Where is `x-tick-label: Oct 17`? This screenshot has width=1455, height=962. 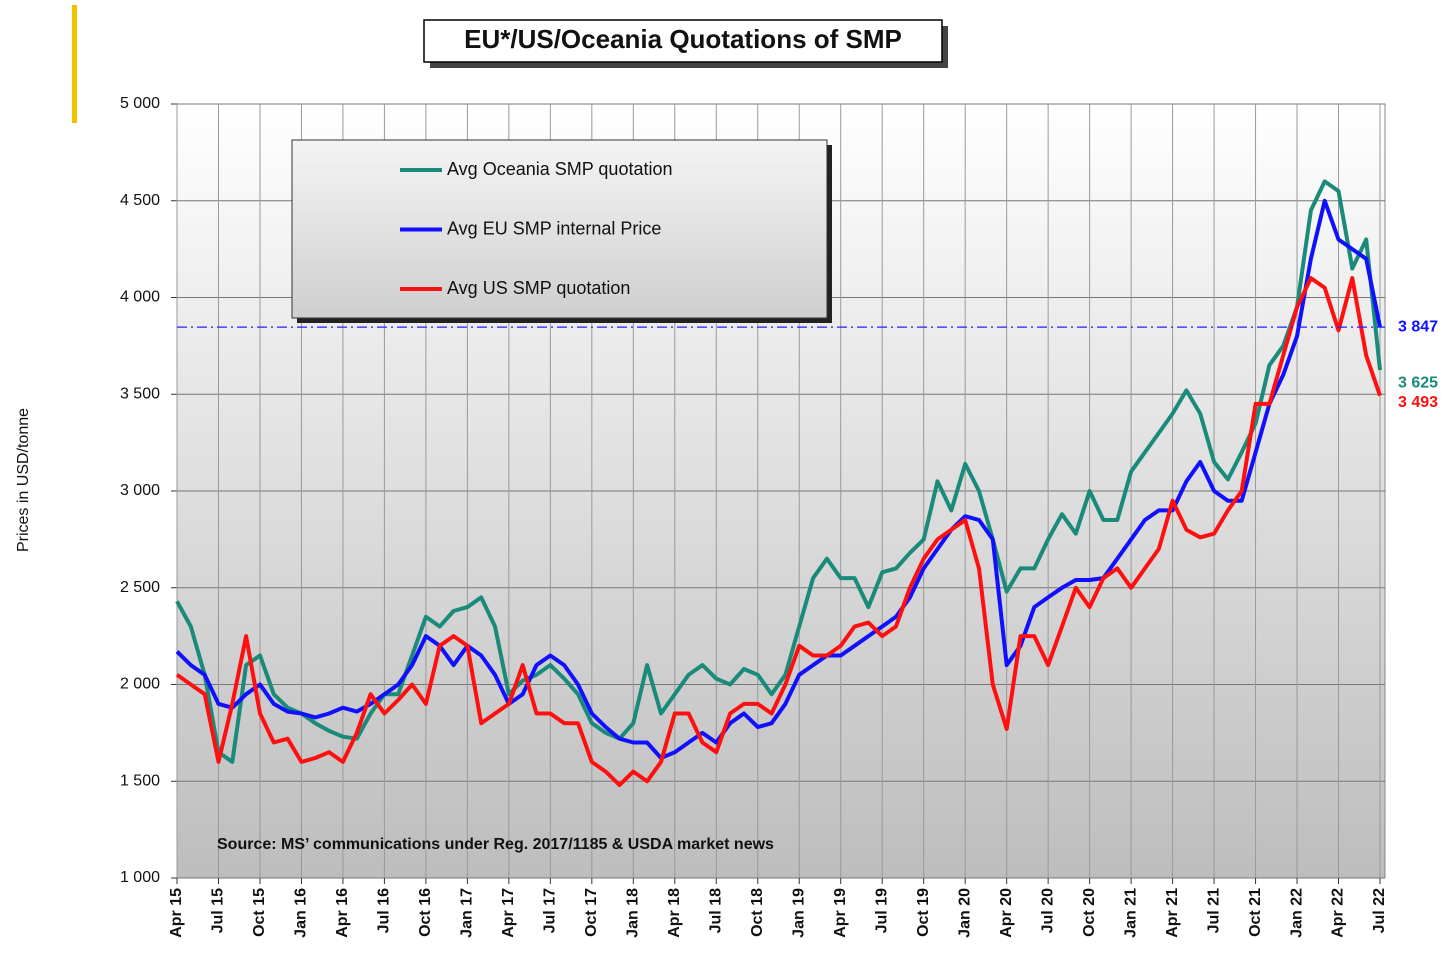
x-tick-label: Oct 17 is located at coordinates (591, 912).